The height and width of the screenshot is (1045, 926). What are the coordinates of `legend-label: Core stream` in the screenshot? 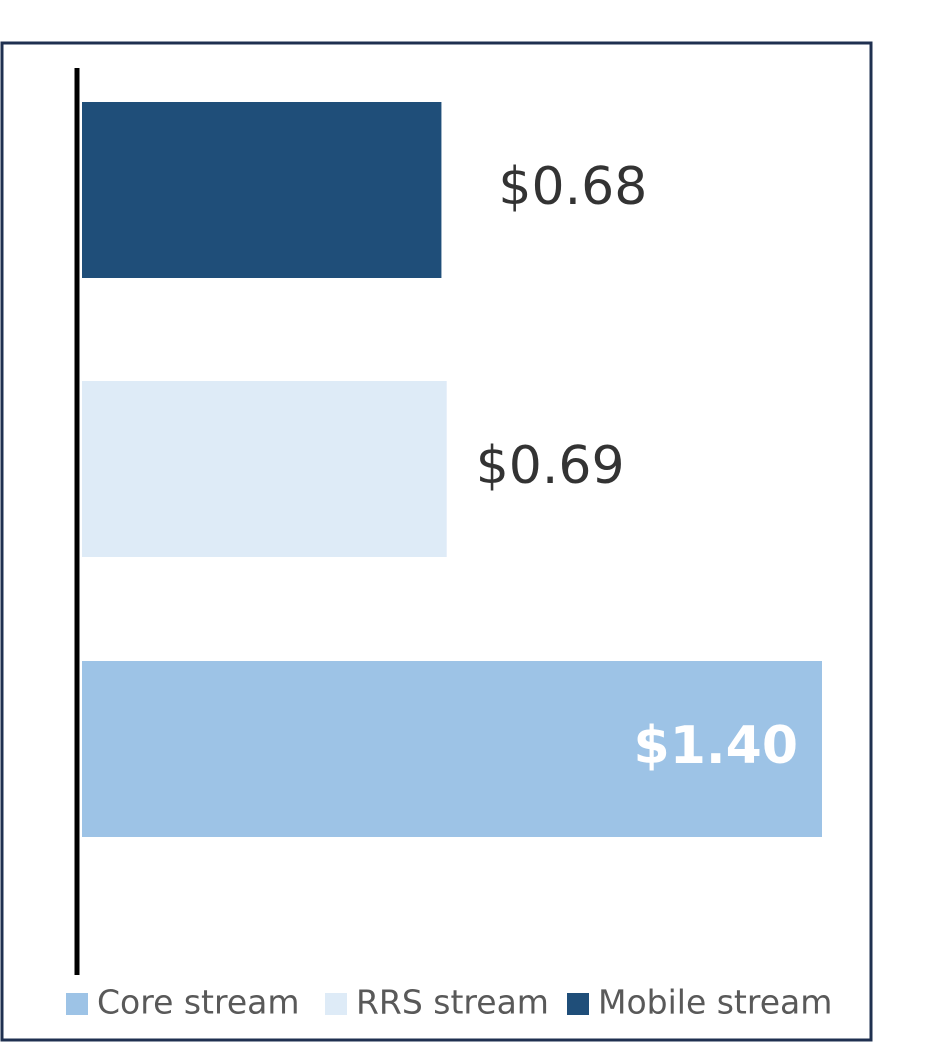 It's located at (198, 1002).